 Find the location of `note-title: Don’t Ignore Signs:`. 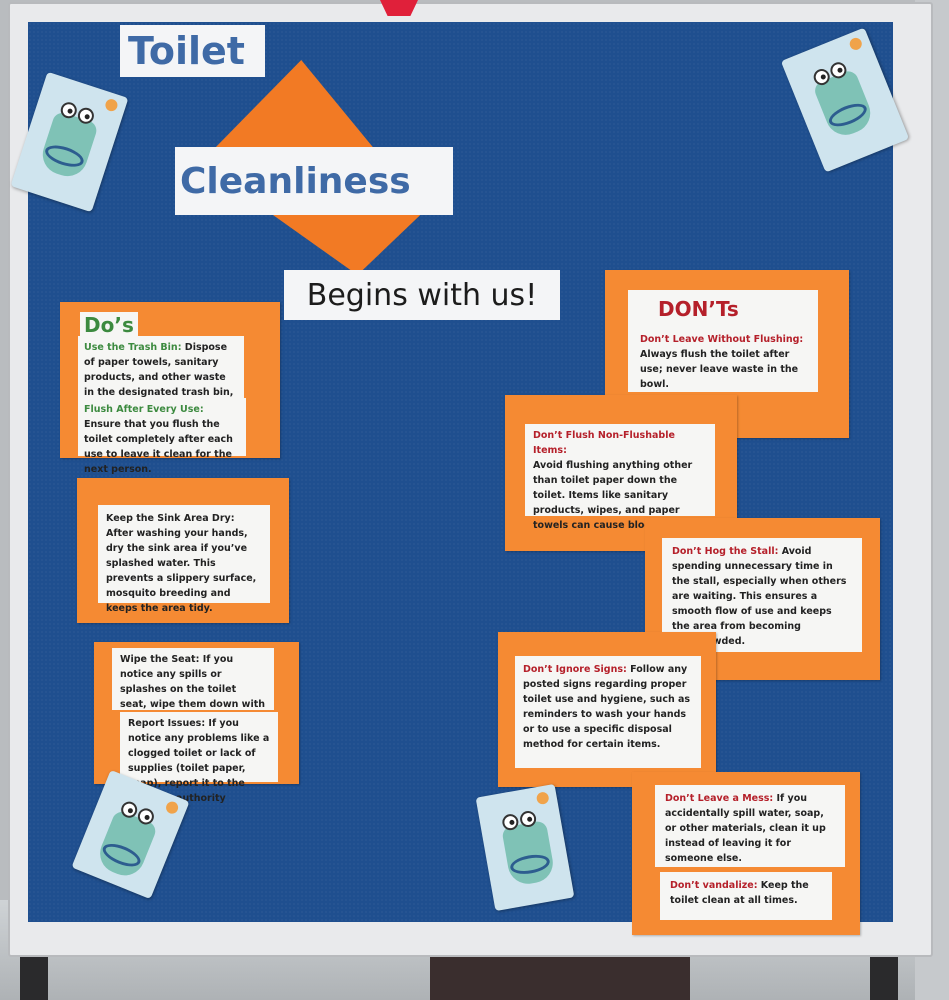

note-title: Don’t Ignore Signs: is located at coordinates (575, 669).